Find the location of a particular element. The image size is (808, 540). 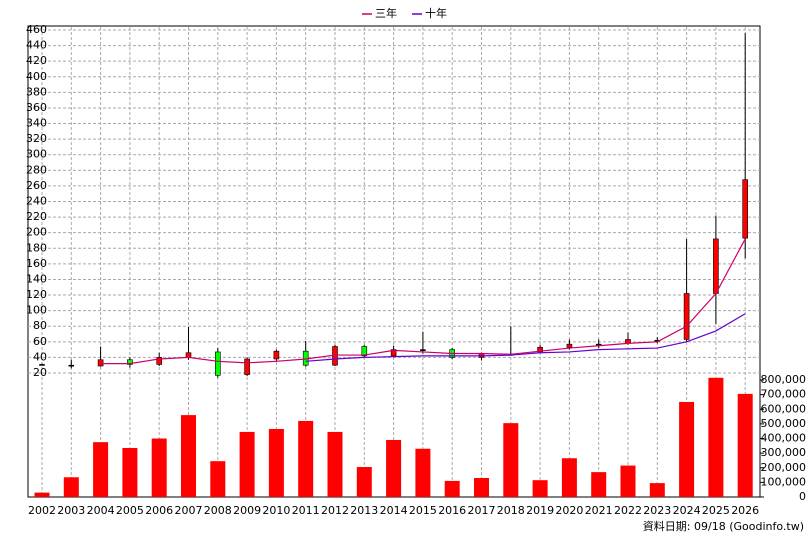

y2-tick-label: 0 is located at coordinates (802, 496).